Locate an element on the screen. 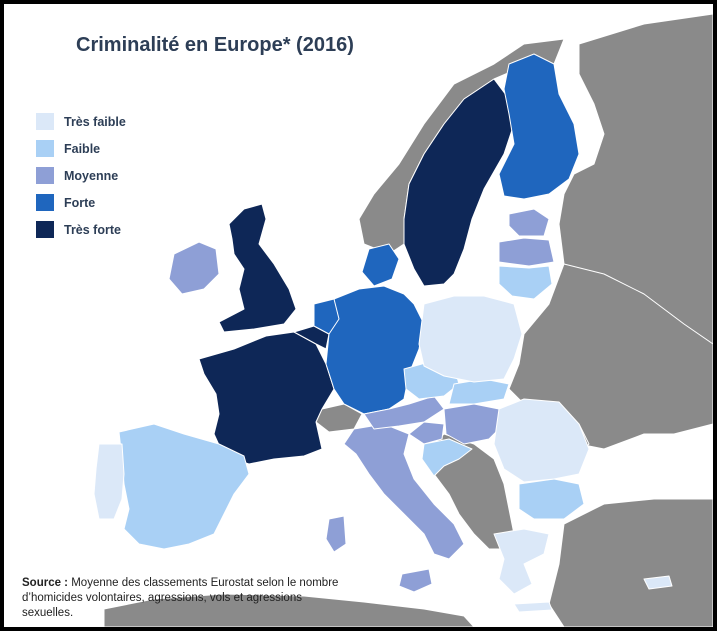  source-label: Source : is located at coordinates (45, 583).